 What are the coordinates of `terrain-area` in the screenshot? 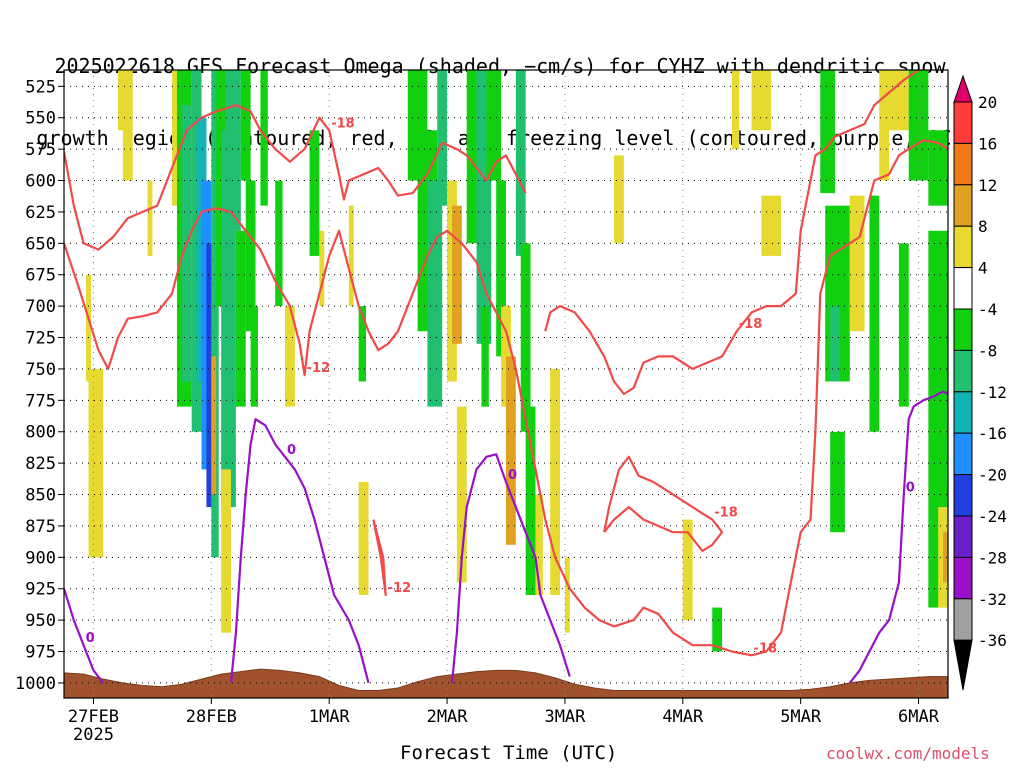 It's located at (506, 683).